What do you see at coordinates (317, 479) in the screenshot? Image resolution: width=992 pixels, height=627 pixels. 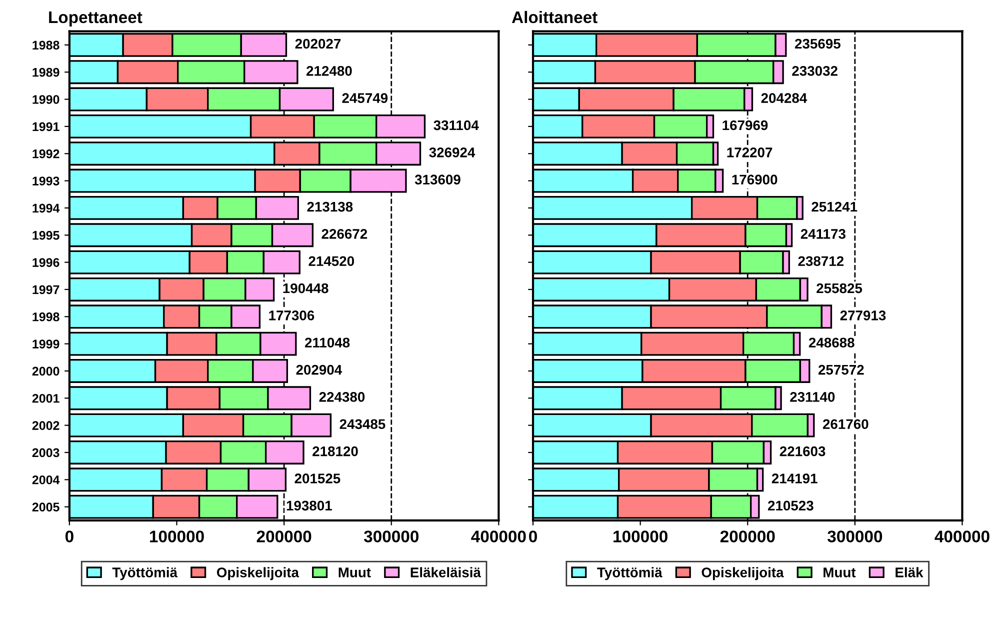 I see `total-label: 201525` at bounding box center [317, 479].